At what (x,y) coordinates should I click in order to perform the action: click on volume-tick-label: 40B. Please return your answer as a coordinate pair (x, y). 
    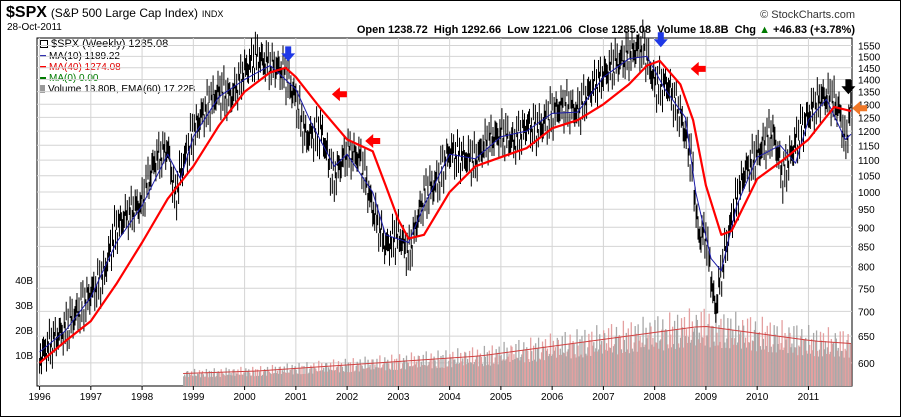
    Looking at the image, I should click on (24, 281).